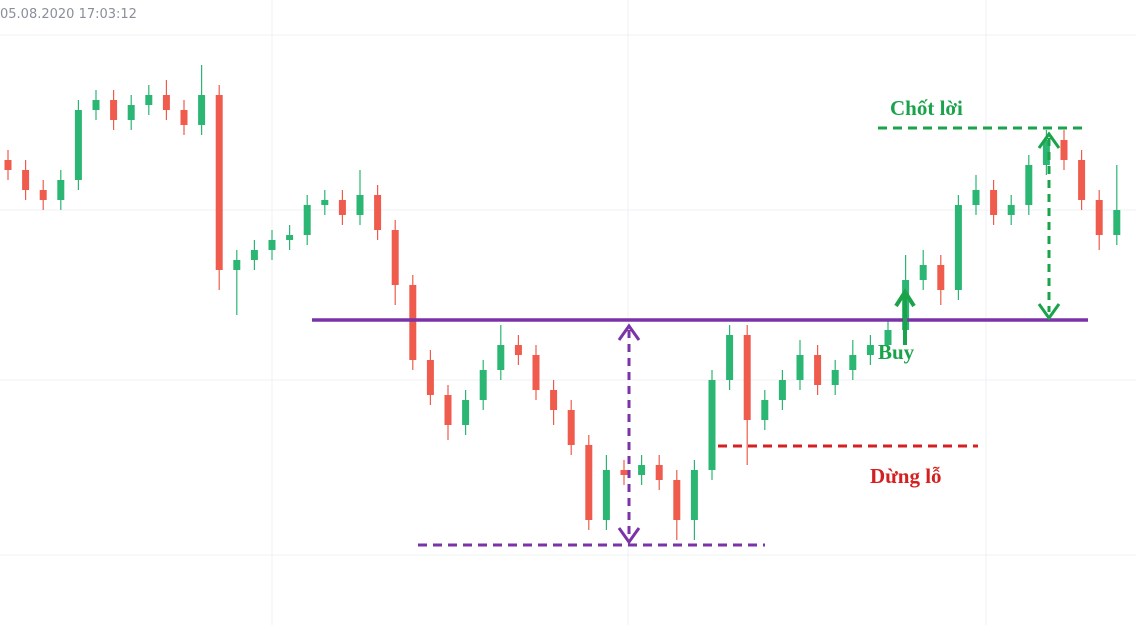 This screenshot has height=625, width=1136. What do you see at coordinates (926, 108) in the screenshot?
I see `take-profit-label: Chốt lời` at bounding box center [926, 108].